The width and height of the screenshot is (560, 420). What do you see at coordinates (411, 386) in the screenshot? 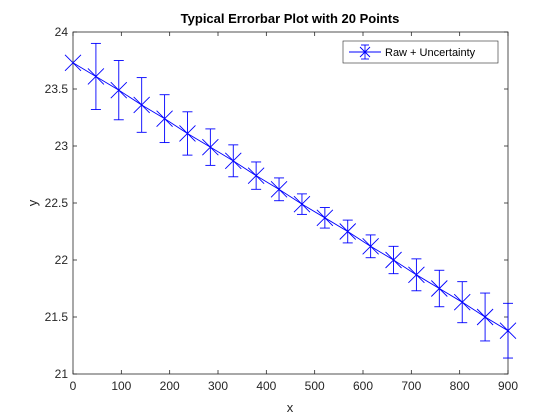
I see `x-tick-label: 700` at bounding box center [411, 386].